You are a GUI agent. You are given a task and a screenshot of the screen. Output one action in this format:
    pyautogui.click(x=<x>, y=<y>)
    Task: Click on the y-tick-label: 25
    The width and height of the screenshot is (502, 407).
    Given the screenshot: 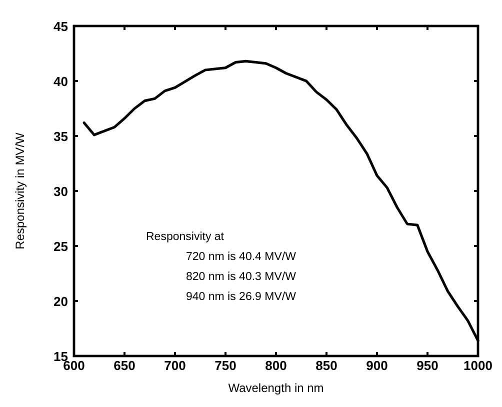 What is the action you would take?
    pyautogui.click(x=61, y=246)
    